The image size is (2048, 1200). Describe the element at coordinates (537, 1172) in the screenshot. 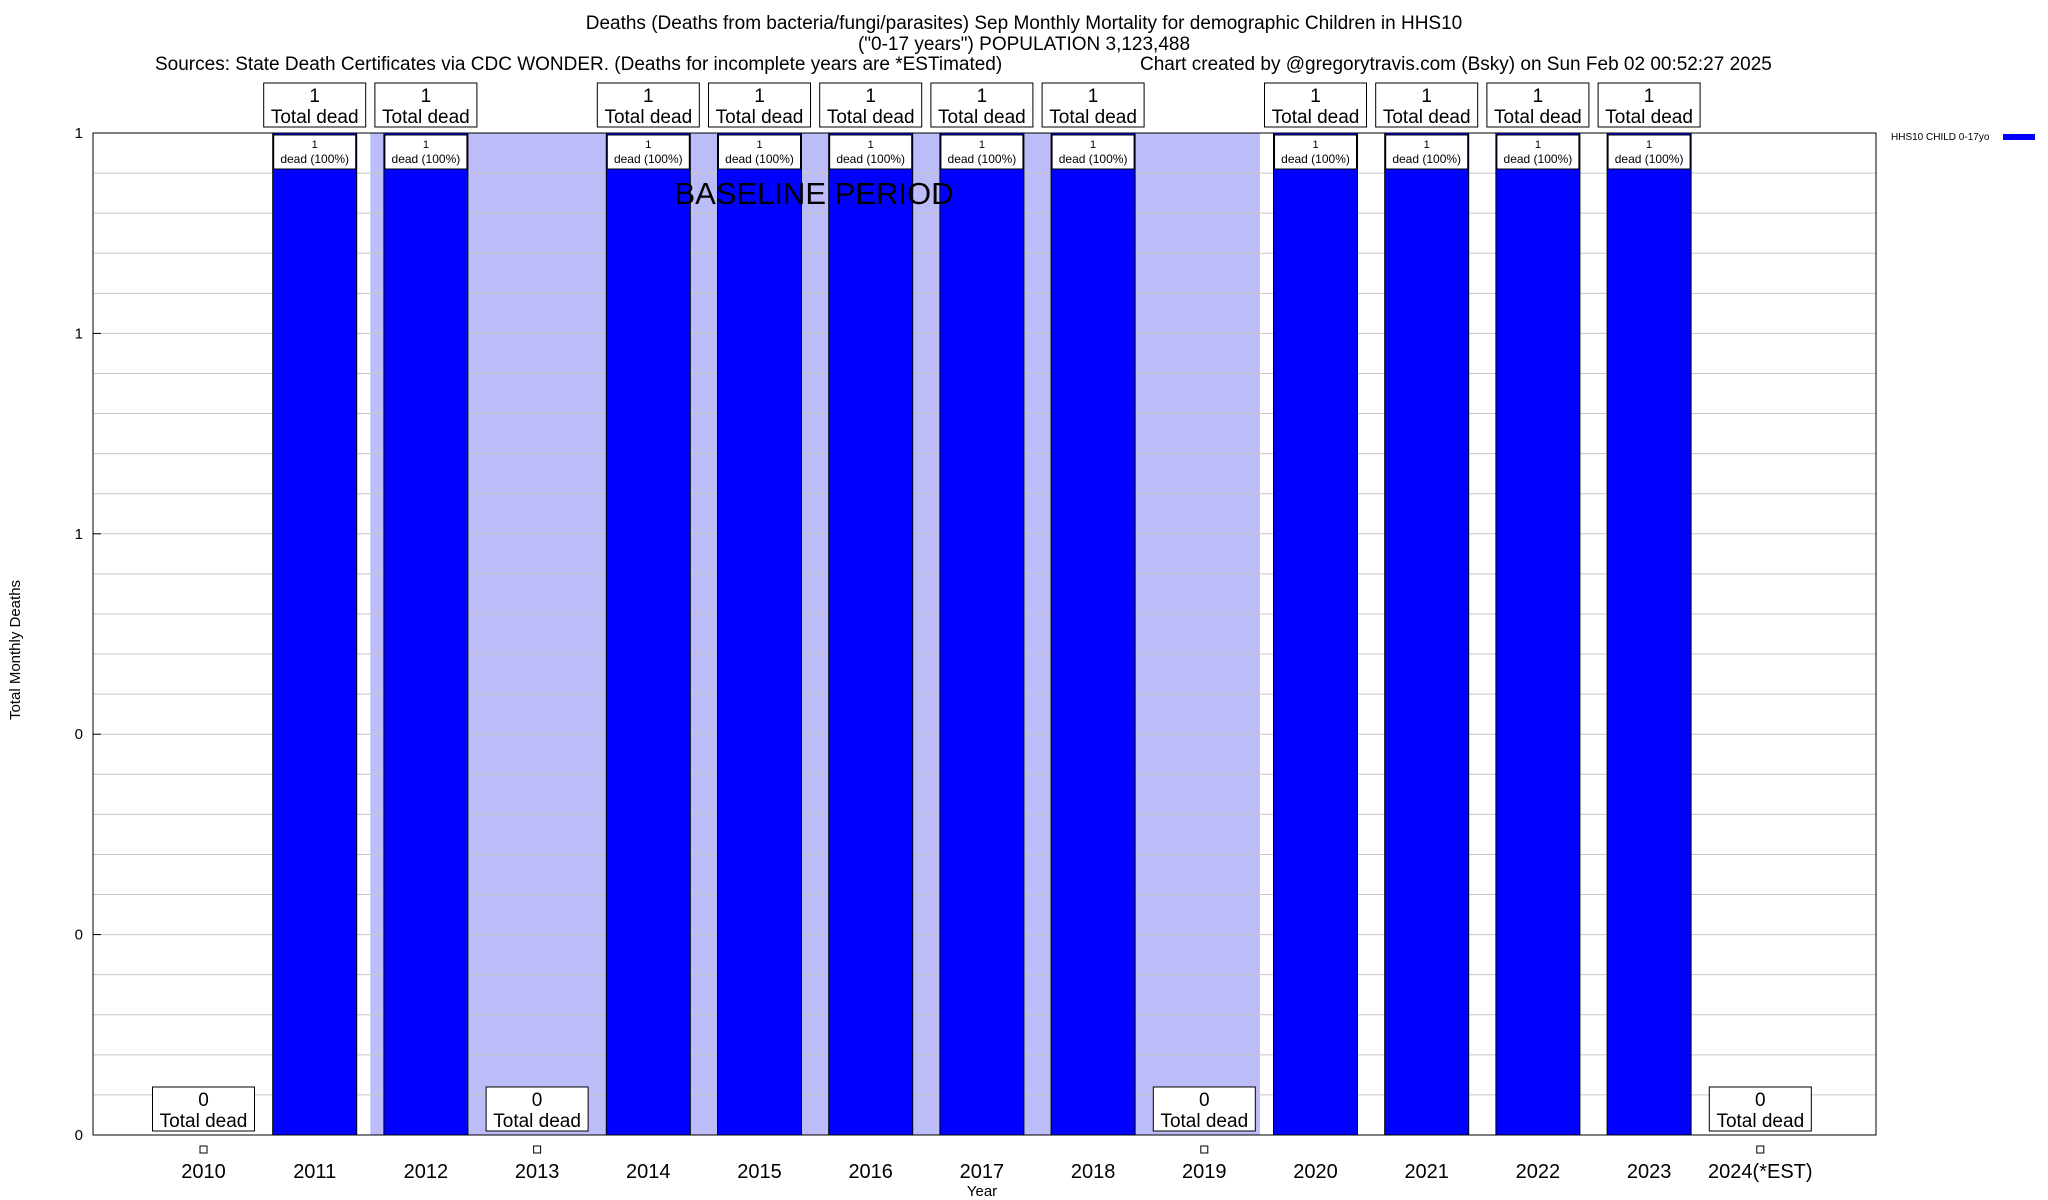

I see `x-tick-label: 2013` at that location.